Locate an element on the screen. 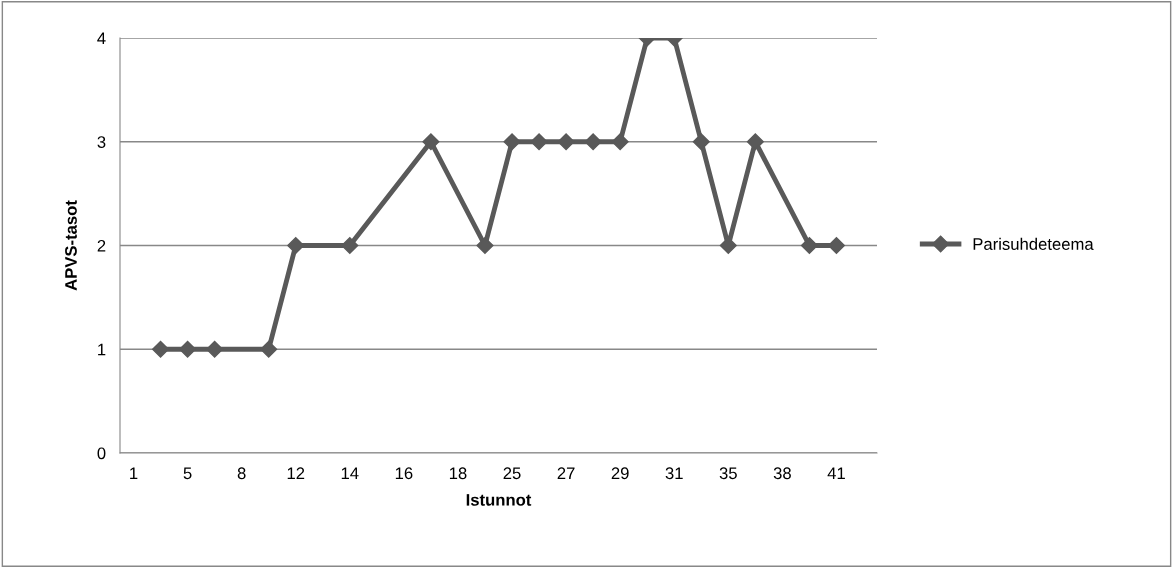  y-tick-label: 0 is located at coordinates (101, 453).